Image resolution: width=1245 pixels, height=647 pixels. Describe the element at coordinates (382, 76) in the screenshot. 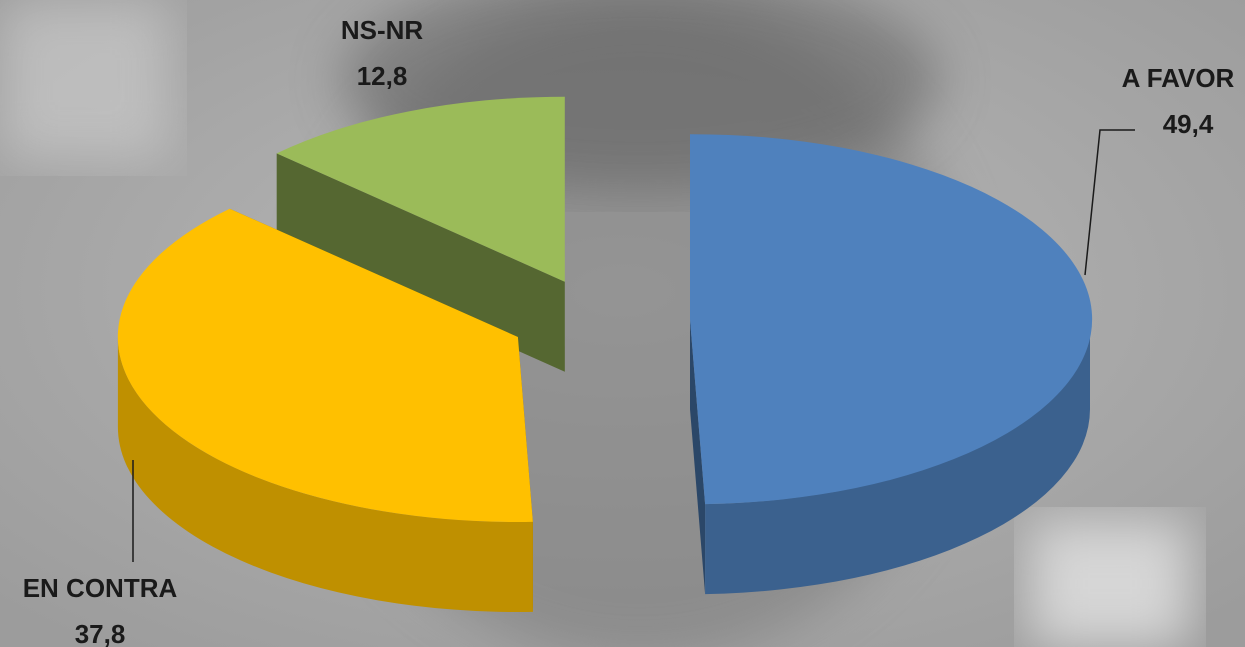

I see `value-label: 12,8` at that location.